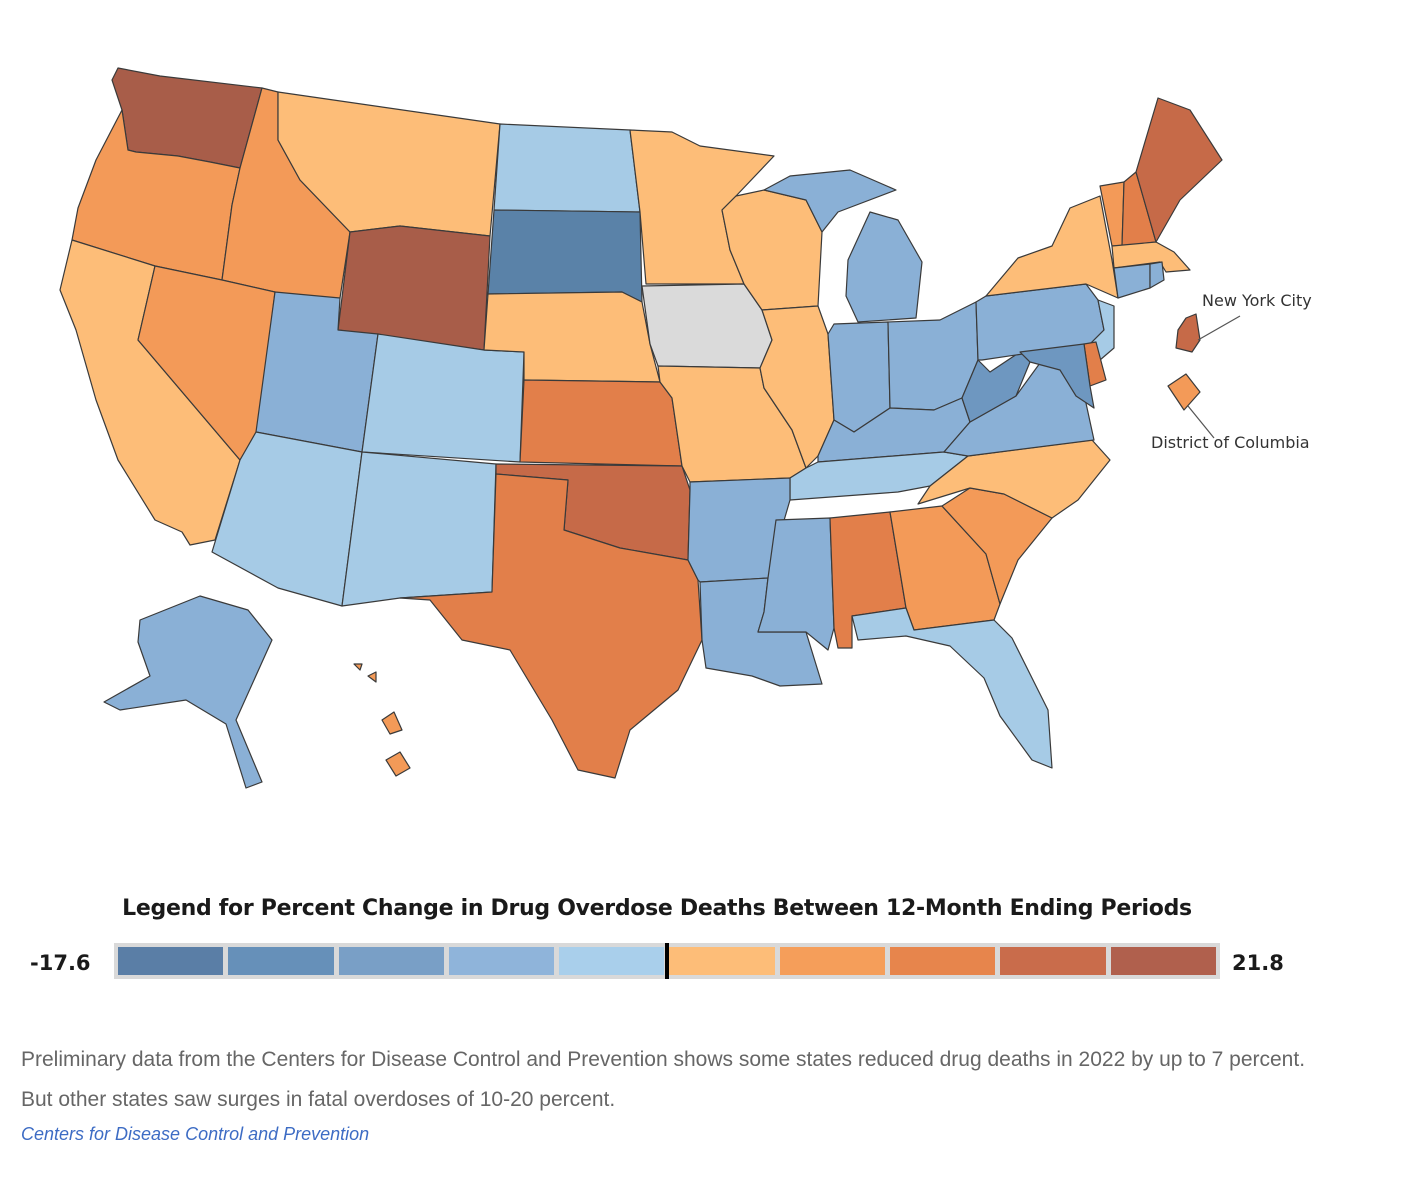 The height and width of the screenshot is (1182, 1408). Describe the element at coordinates (601, 423) in the screenshot. I see `state-kansas` at that location.